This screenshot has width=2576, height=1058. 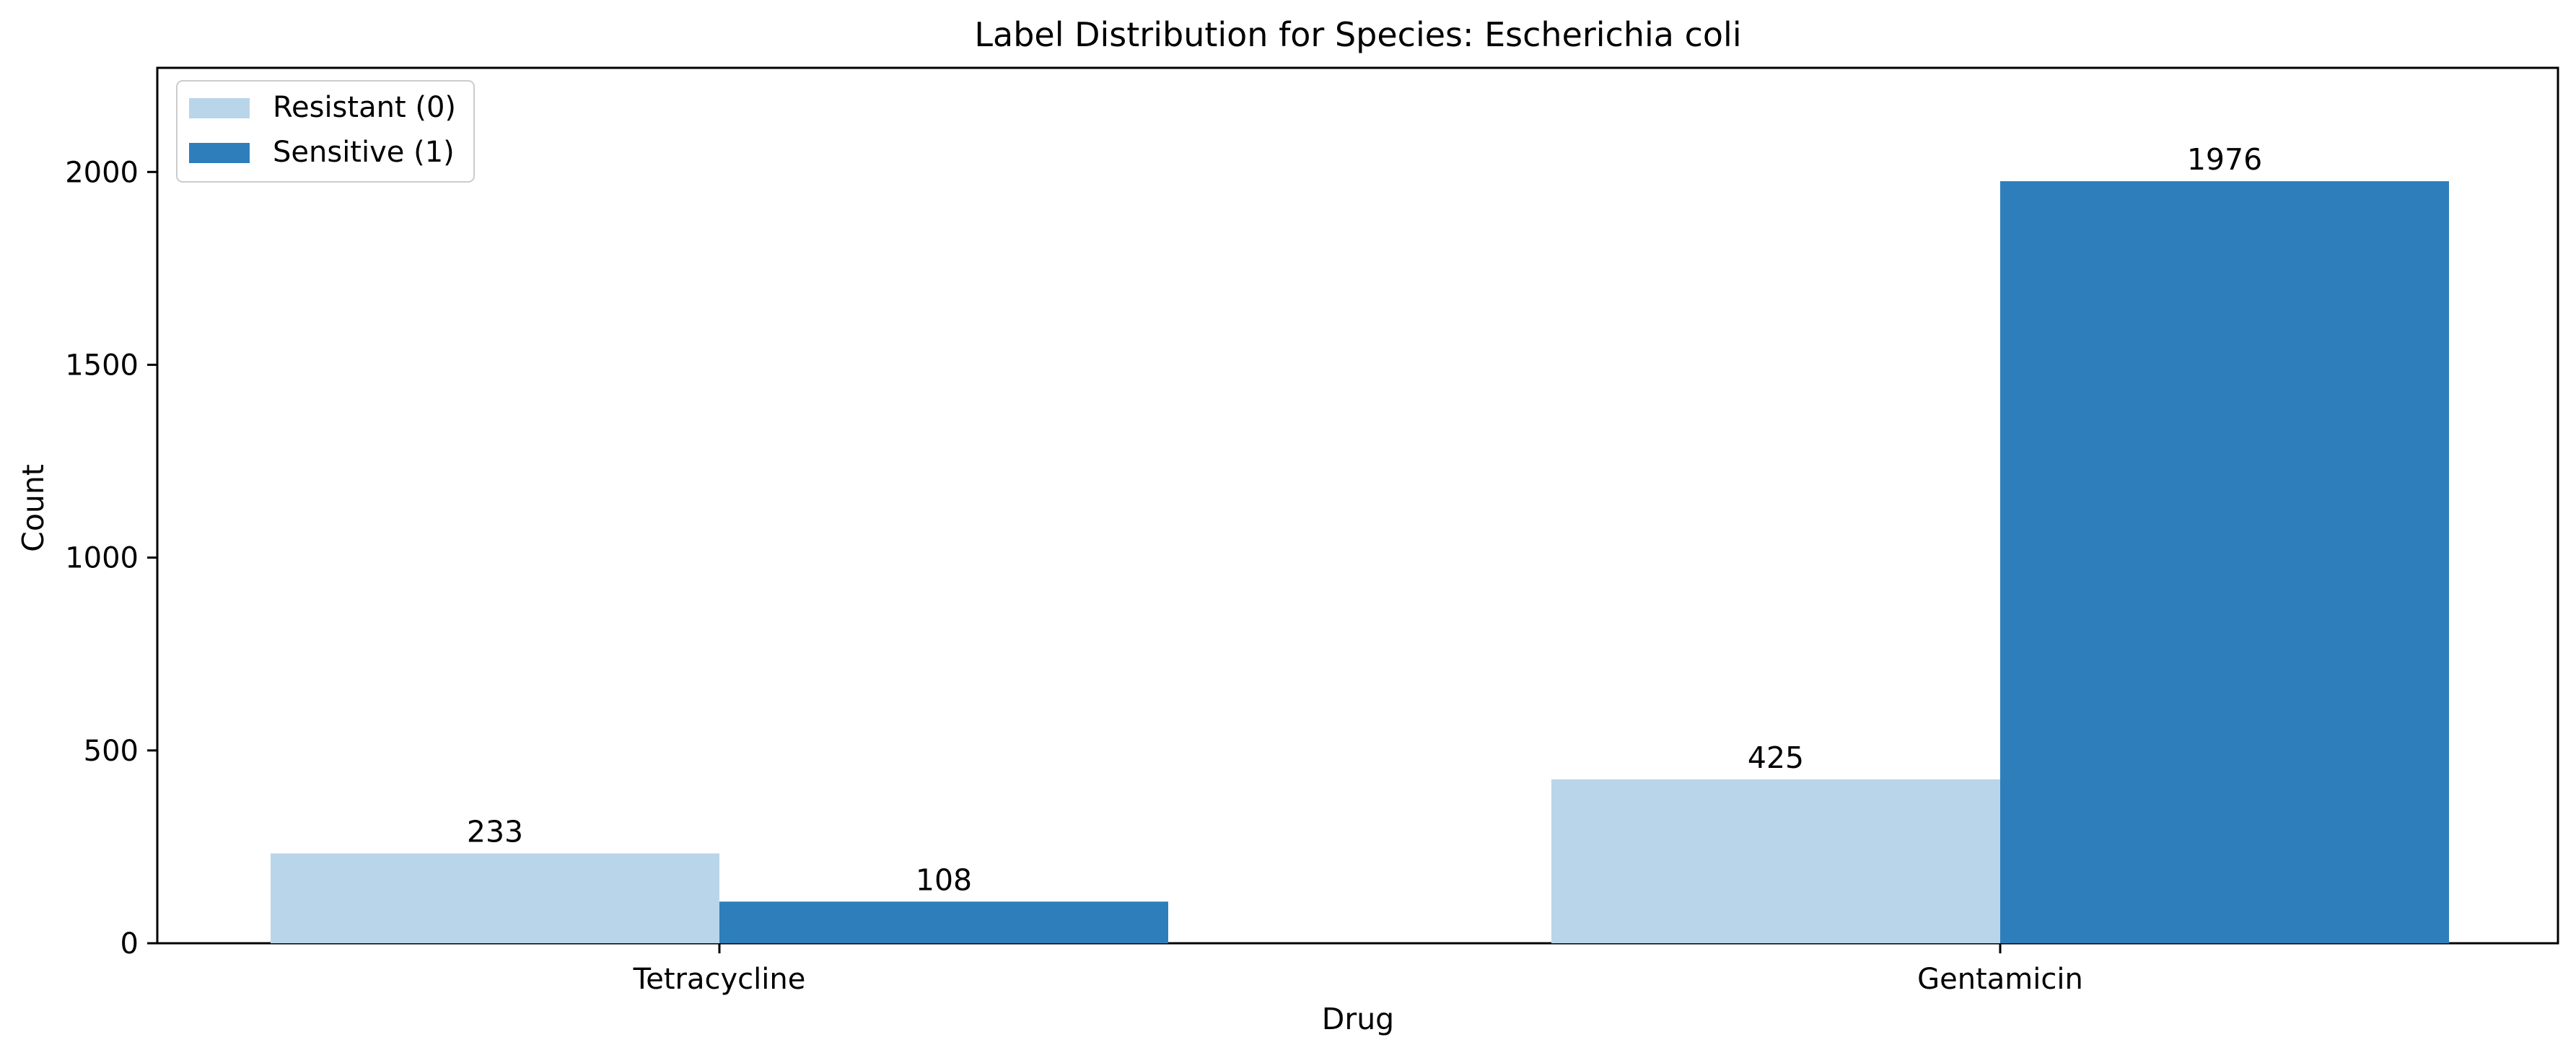 I want to click on y-tick-label: 500, so click(x=111, y=751).